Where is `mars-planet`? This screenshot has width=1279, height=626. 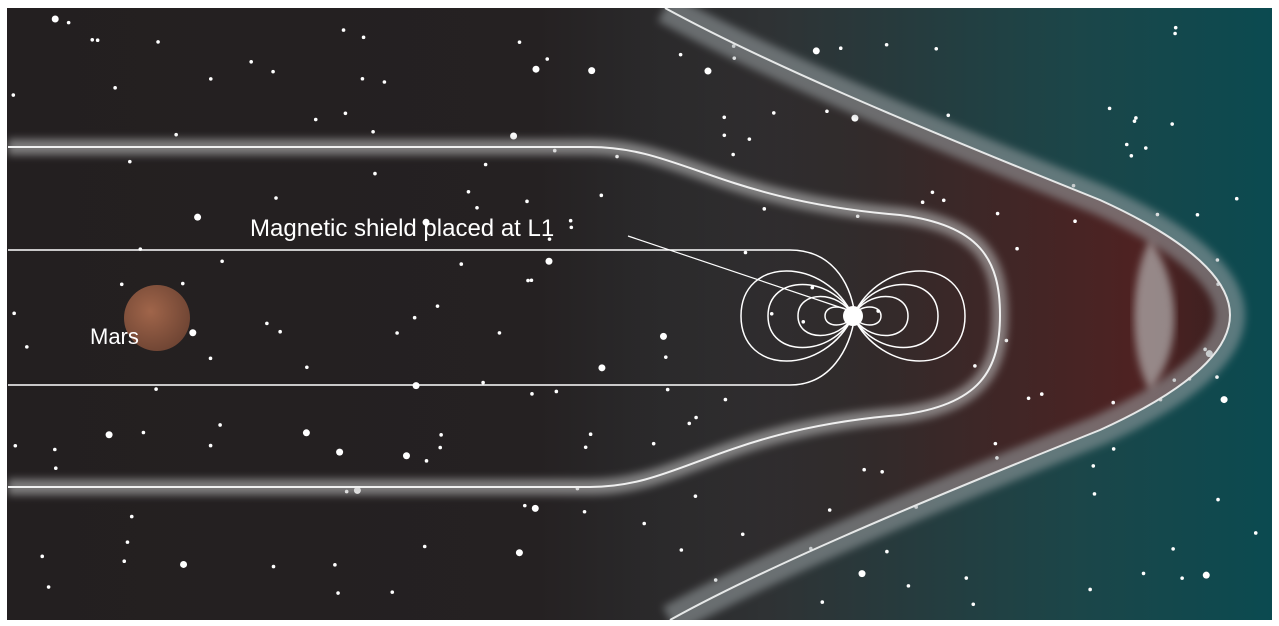
mars-planet is located at coordinates (157, 318).